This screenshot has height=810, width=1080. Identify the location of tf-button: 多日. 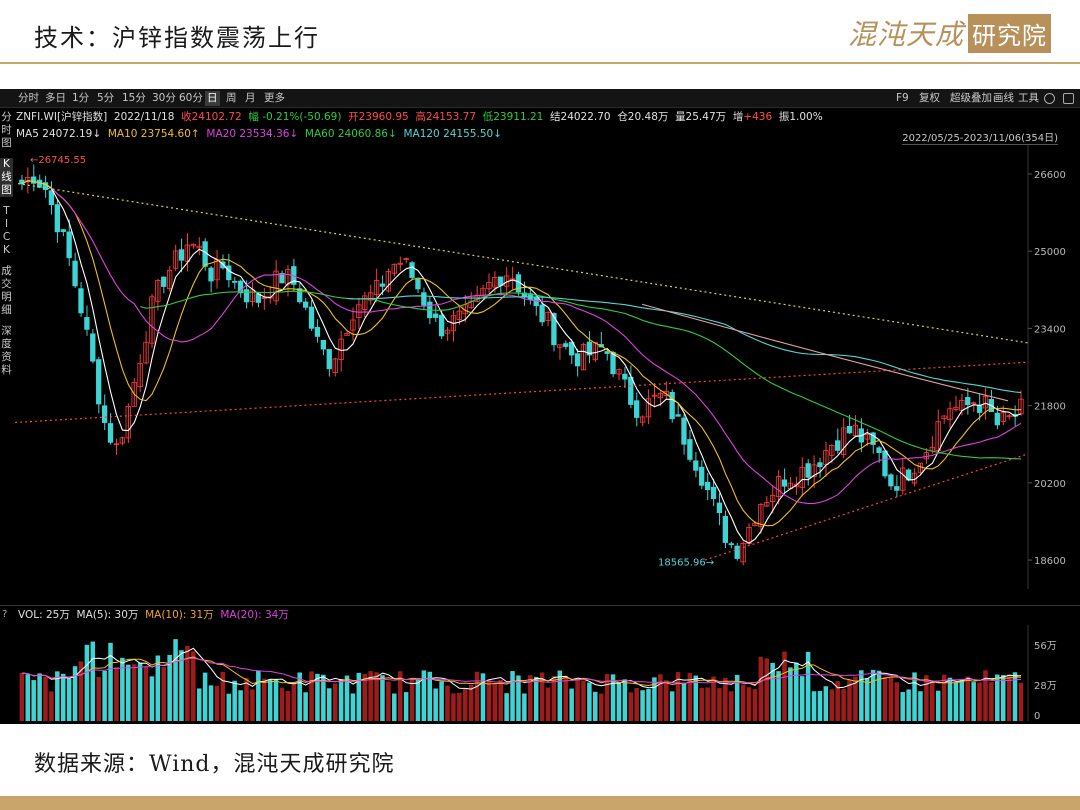
(55, 98).